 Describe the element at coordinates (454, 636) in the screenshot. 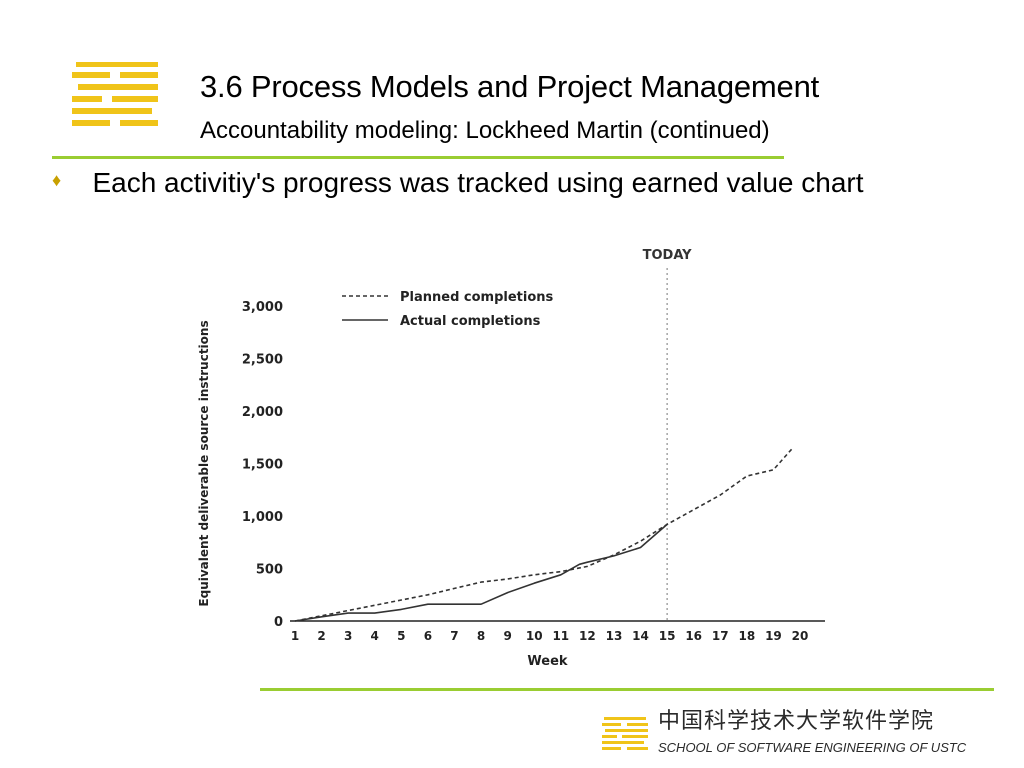

I see `x-tick-label: 7` at that location.